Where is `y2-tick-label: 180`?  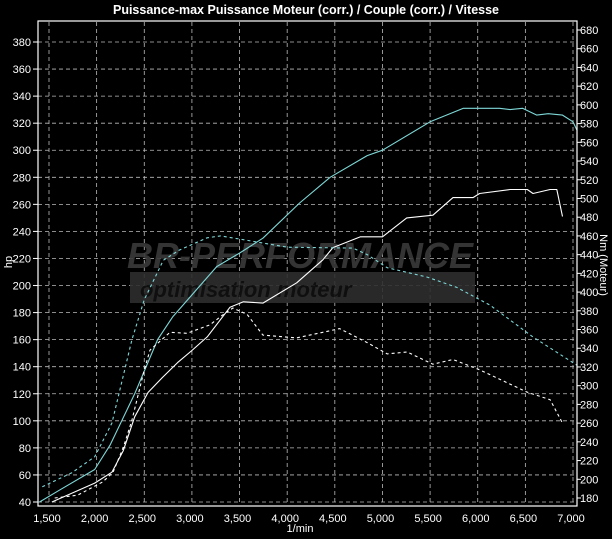
y2-tick-label: 180 is located at coordinates (589, 499).